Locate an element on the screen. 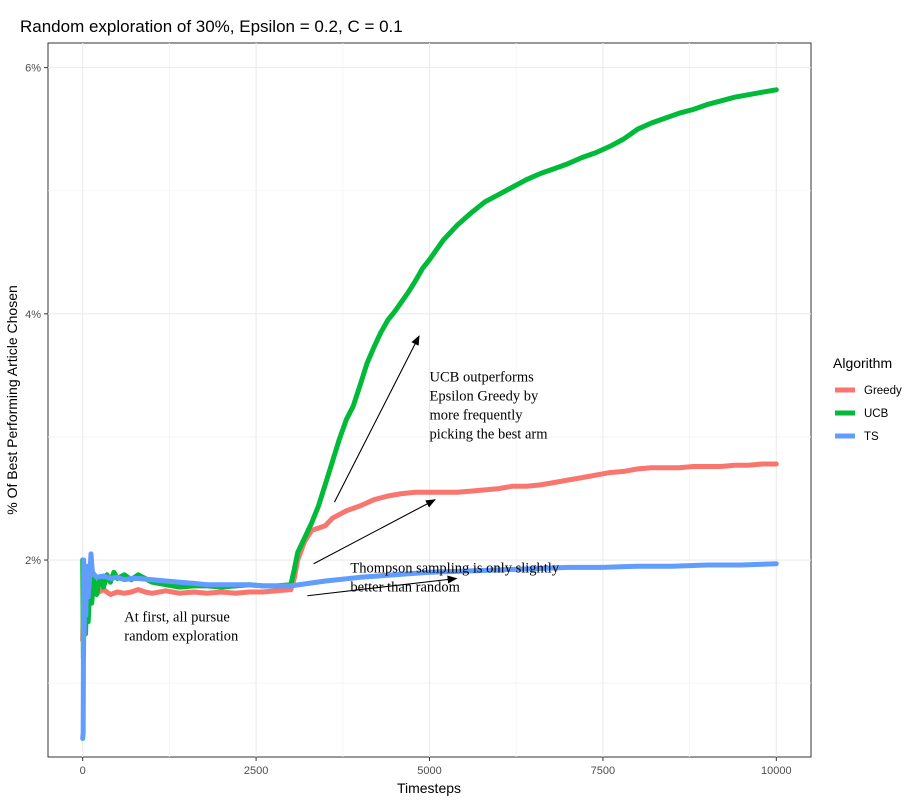 The height and width of the screenshot is (800, 913). x-tick-label: 0 is located at coordinates (83, 771).